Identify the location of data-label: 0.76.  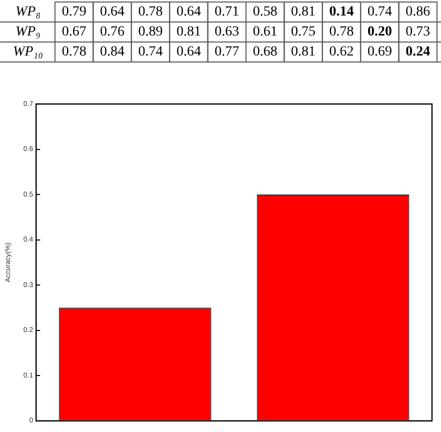
(112, 32).